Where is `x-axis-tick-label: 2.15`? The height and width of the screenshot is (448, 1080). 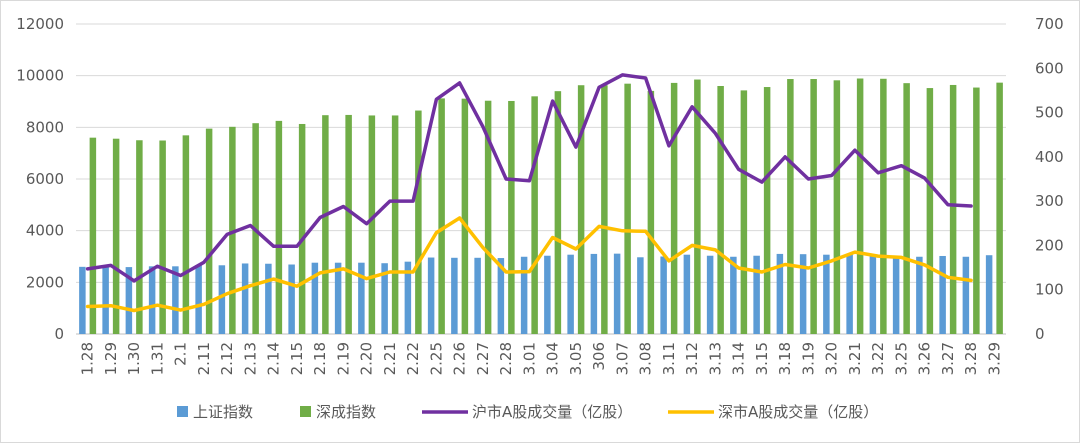 x-axis-tick-label: 2.15 is located at coordinates (297, 358).